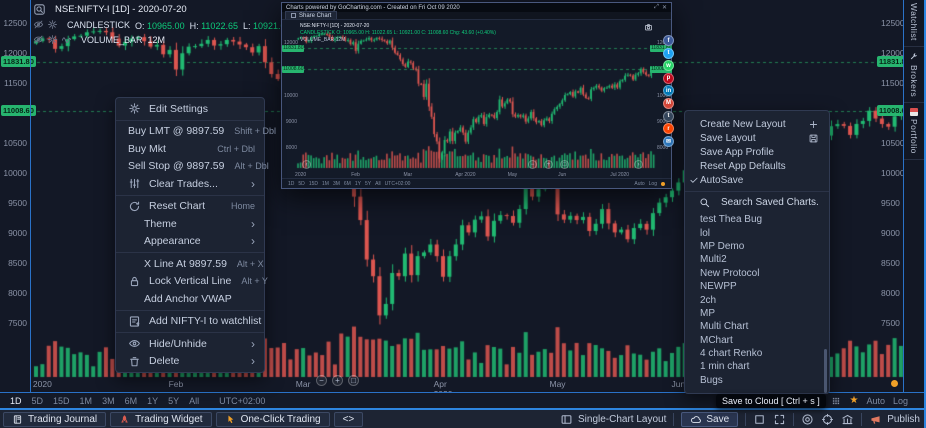 The width and height of the screenshot is (926, 428). Describe the element at coordinates (757, 124) in the screenshot. I see `menu-item-create-new-layout: Create New Layout` at that location.